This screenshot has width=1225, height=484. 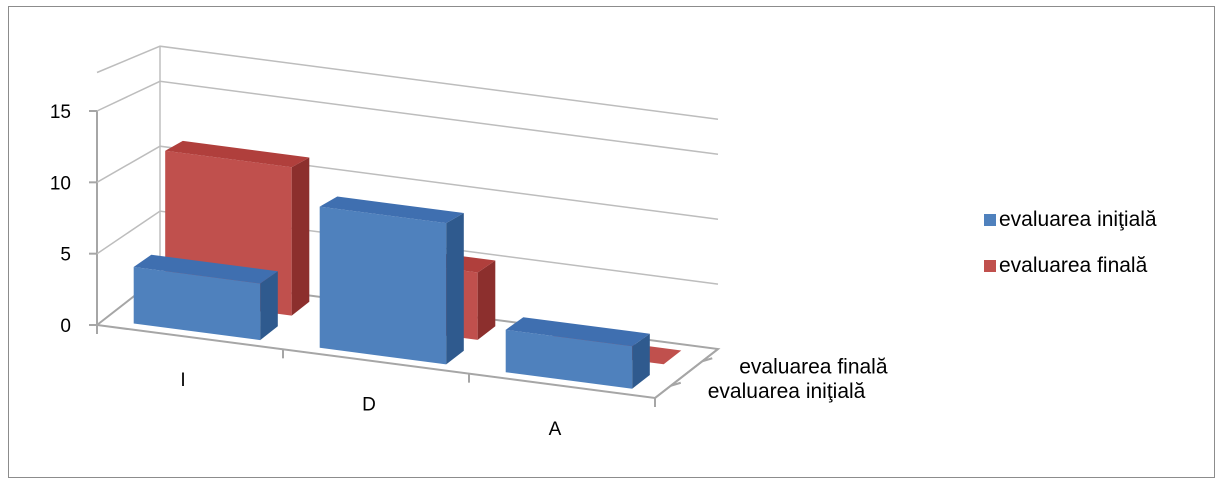 What do you see at coordinates (787, 391) in the screenshot?
I see `depth-axis-label: evaluarea iniţială` at bounding box center [787, 391].